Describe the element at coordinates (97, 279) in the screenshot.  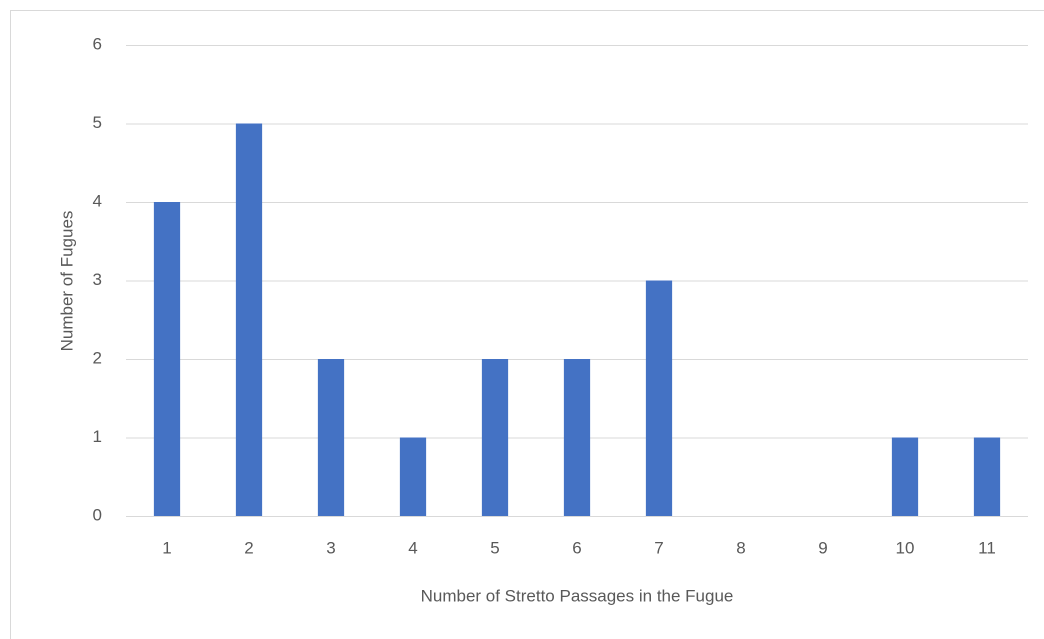
I see `y-tick-label: 3` at that location.